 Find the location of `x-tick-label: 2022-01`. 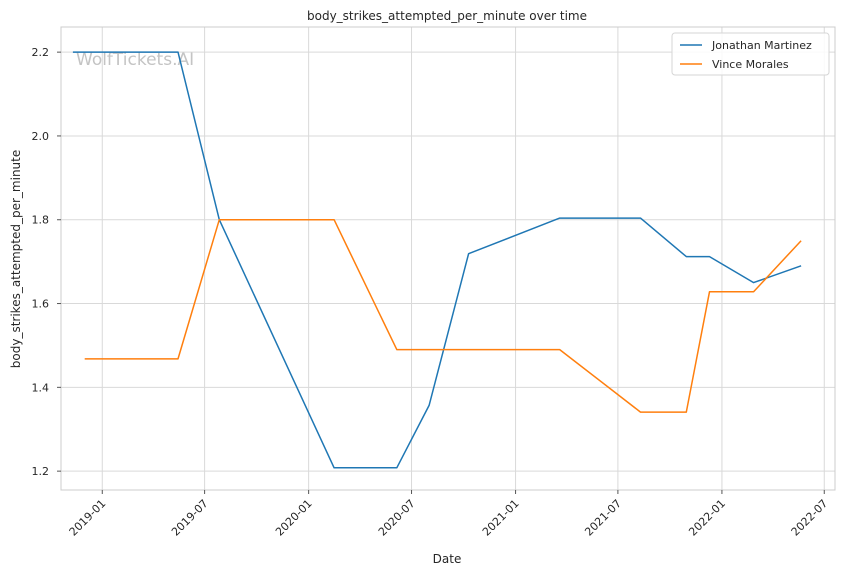

x-tick-label: 2022-01 is located at coordinates (707, 518).